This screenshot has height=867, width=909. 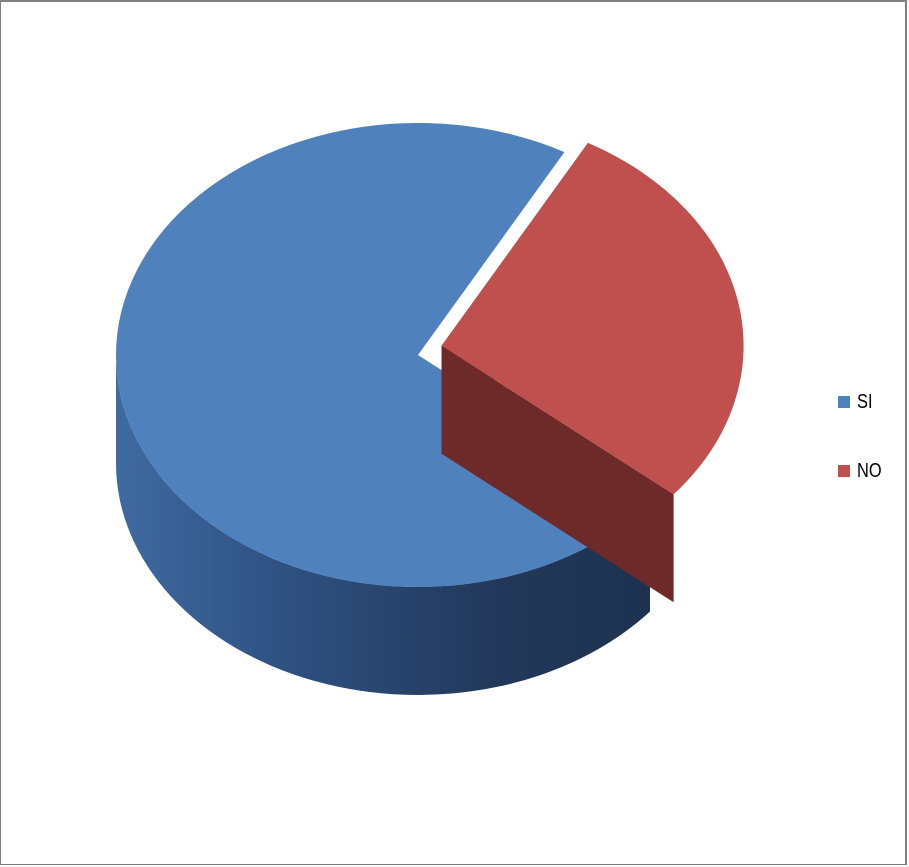 I want to click on legend-swatch-no, so click(x=844, y=471).